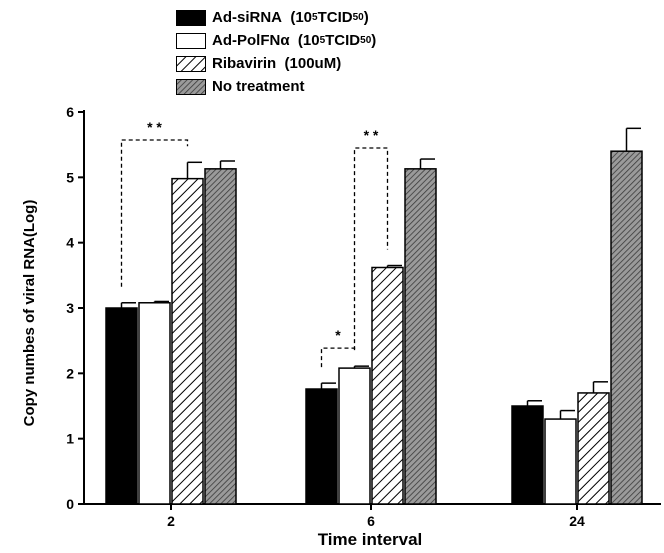 The height and width of the screenshot is (553, 664). What do you see at coordinates (304, 17) in the screenshot?
I see `legend-dose-ad-sirna: 10` at bounding box center [304, 17].